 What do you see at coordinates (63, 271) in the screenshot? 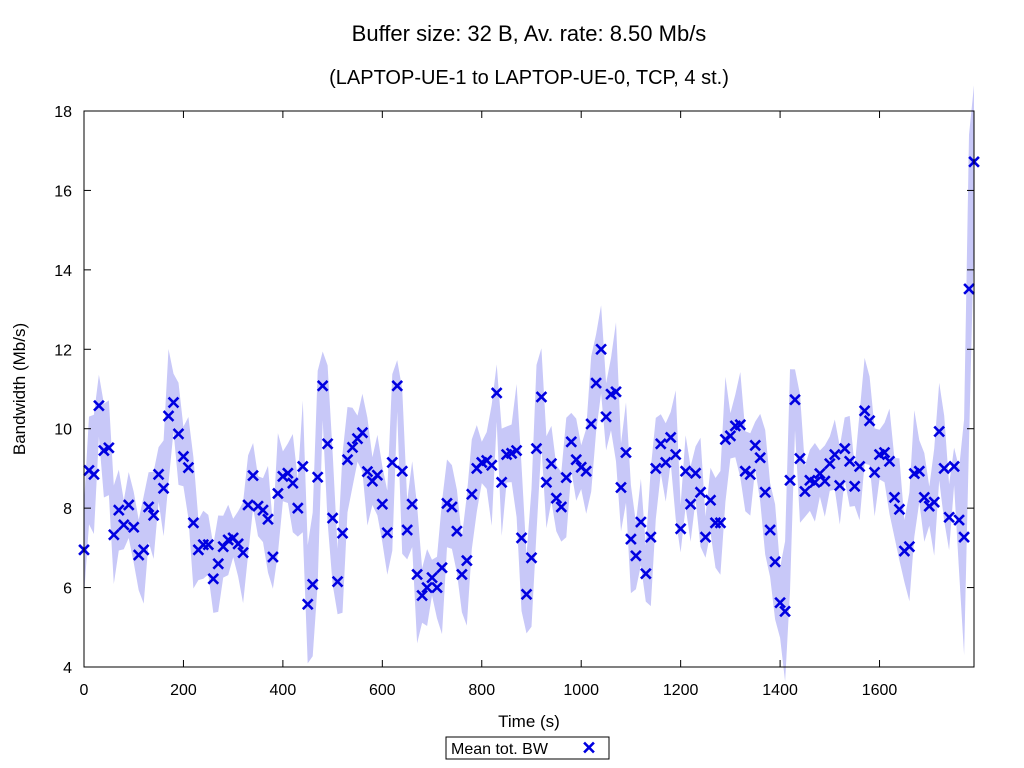
I see `y-tick-label: 14` at bounding box center [63, 271].